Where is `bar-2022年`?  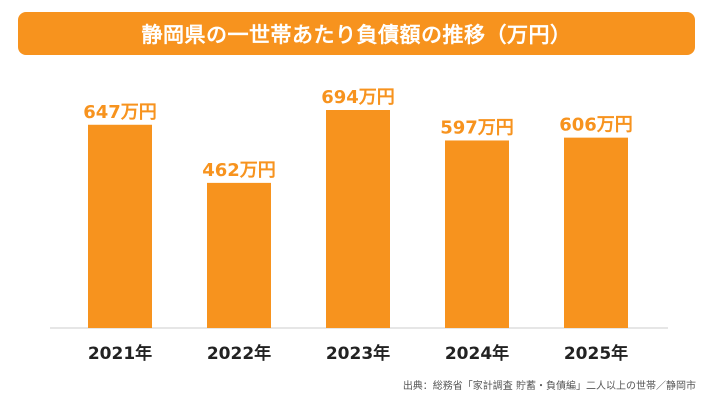
bar-2022年 is located at coordinates (239, 255).